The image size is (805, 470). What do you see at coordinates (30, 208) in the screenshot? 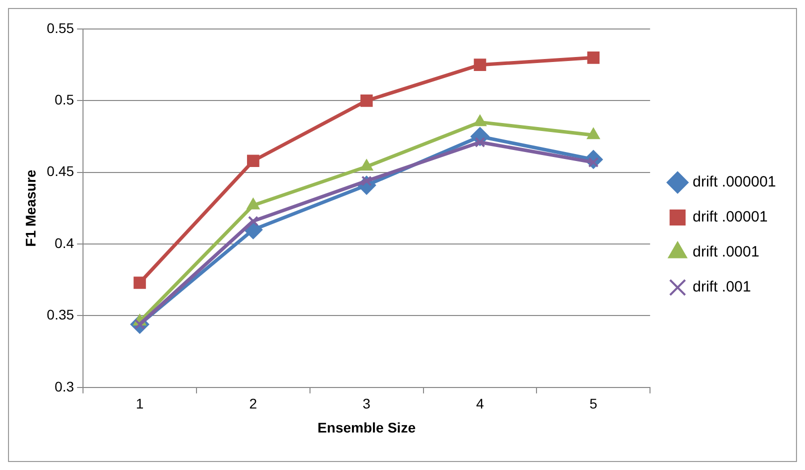
I see `y-axis-title: F1 Measure` at bounding box center [30, 208].